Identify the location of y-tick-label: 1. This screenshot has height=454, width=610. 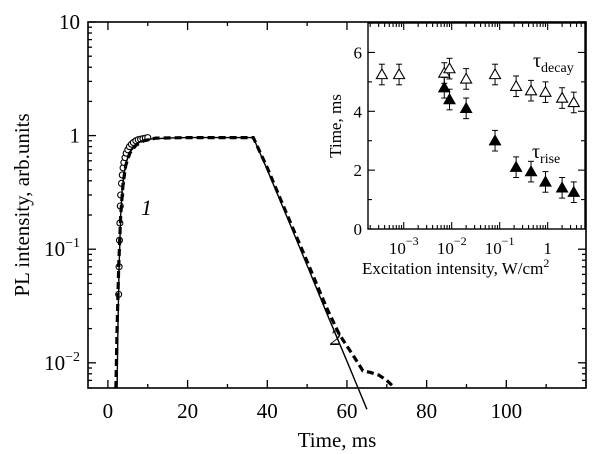
(75, 136).